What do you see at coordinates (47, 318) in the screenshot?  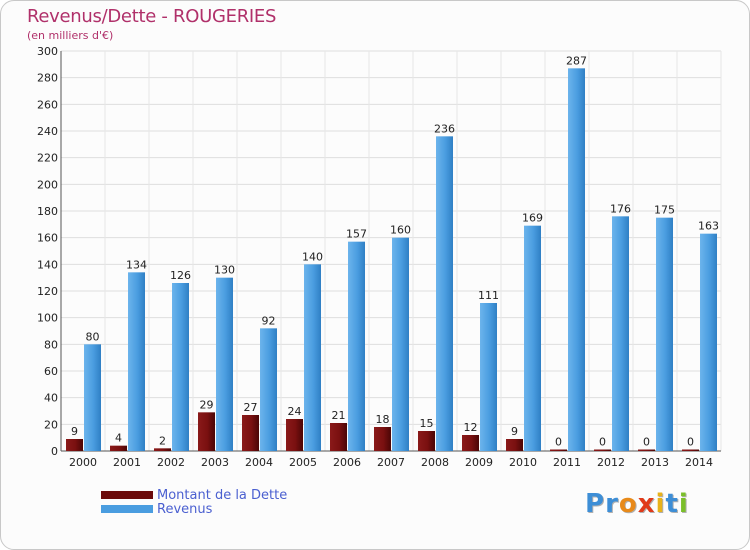 I see `y-tick-label: 100` at bounding box center [47, 318].